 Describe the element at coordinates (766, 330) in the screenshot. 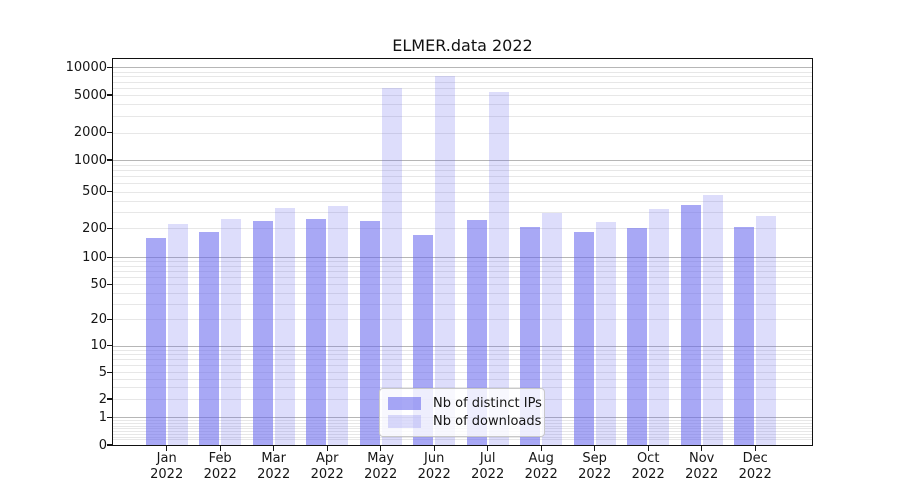

I see `bar-downloads-dec` at that location.